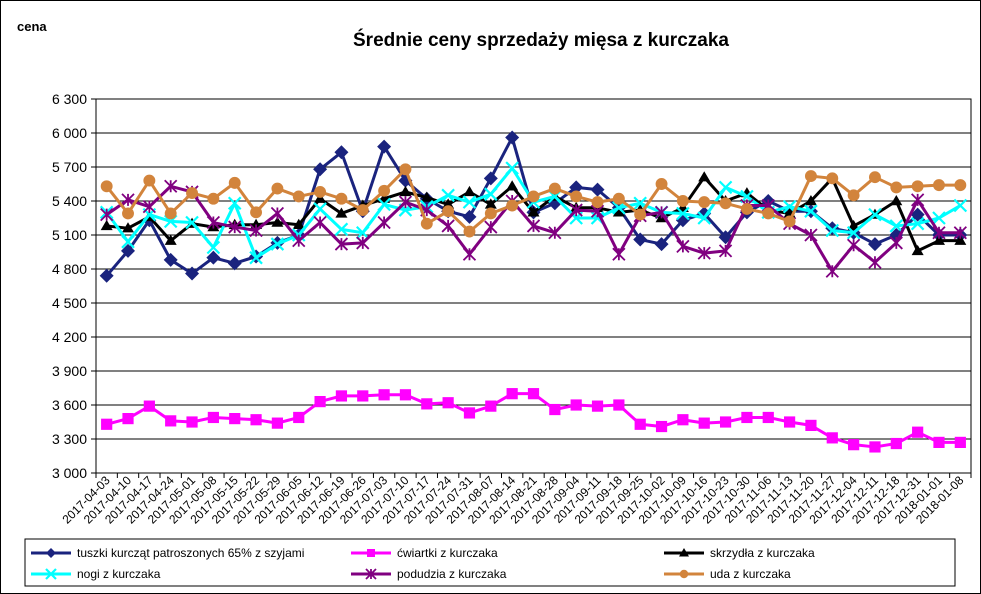 The image size is (981, 594). What do you see at coordinates (424, 553) in the screenshot?
I see `legend-entry: ćwiartki z kurczaka` at bounding box center [424, 553].